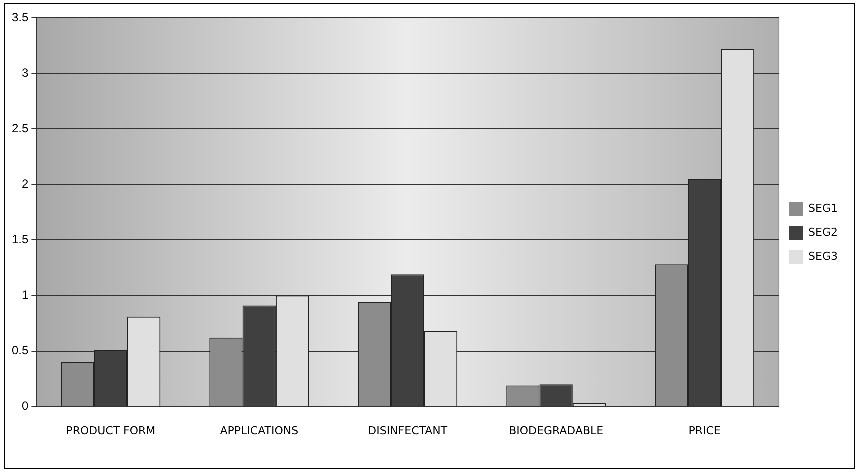 The height and width of the screenshot is (473, 861). I want to click on y-tick-label: 0, so click(25, 406).